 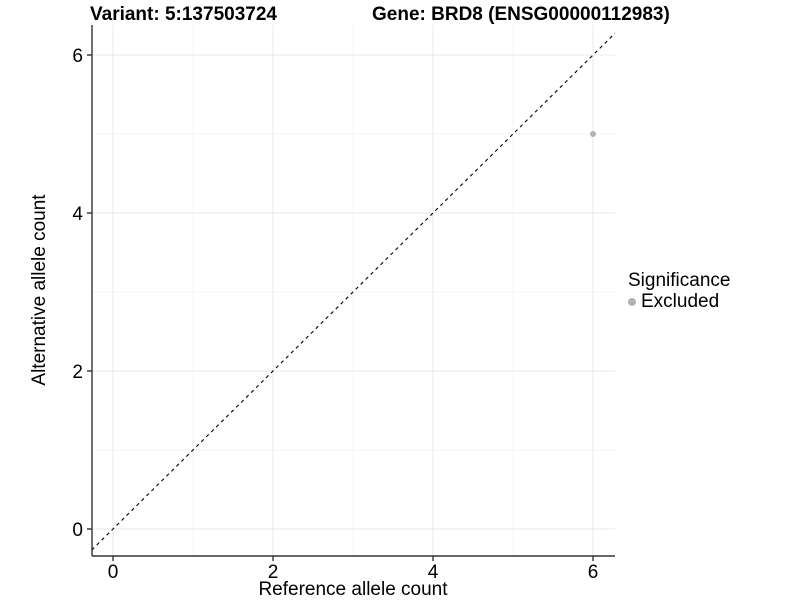 I want to click on legend: Significance Excluded, so click(x=679, y=291).